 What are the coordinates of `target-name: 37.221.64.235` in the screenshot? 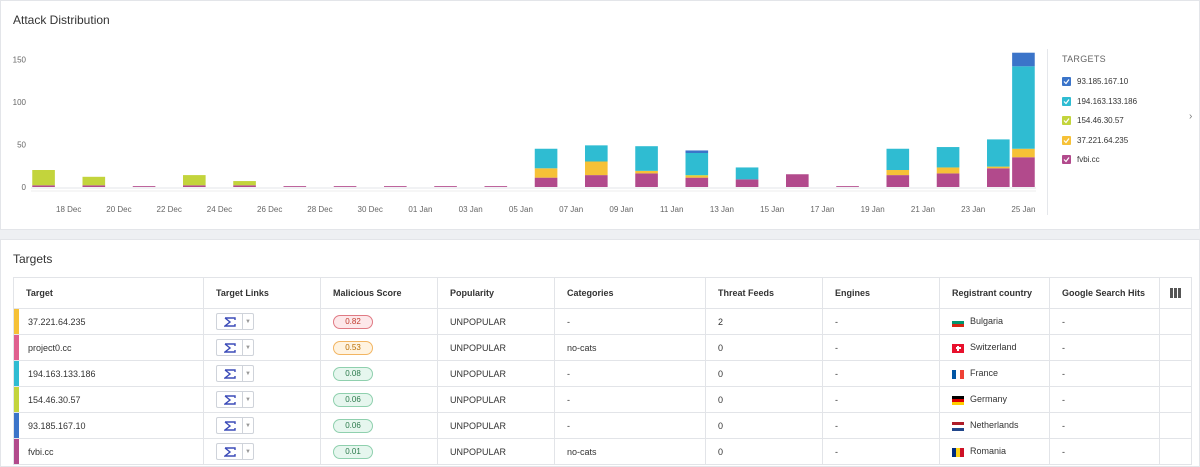 It's located at (57, 321).